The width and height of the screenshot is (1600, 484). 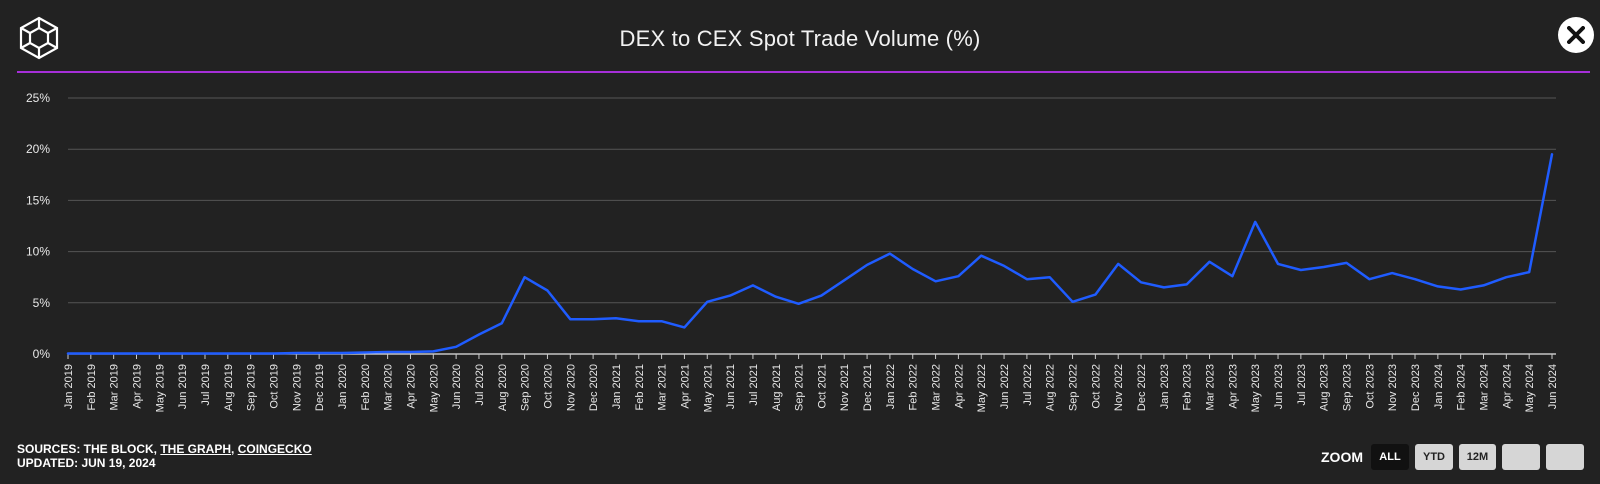 What do you see at coordinates (503, 387) in the screenshot?
I see `x-tick-label: Aug 2020` at bounding box center [503, 387].